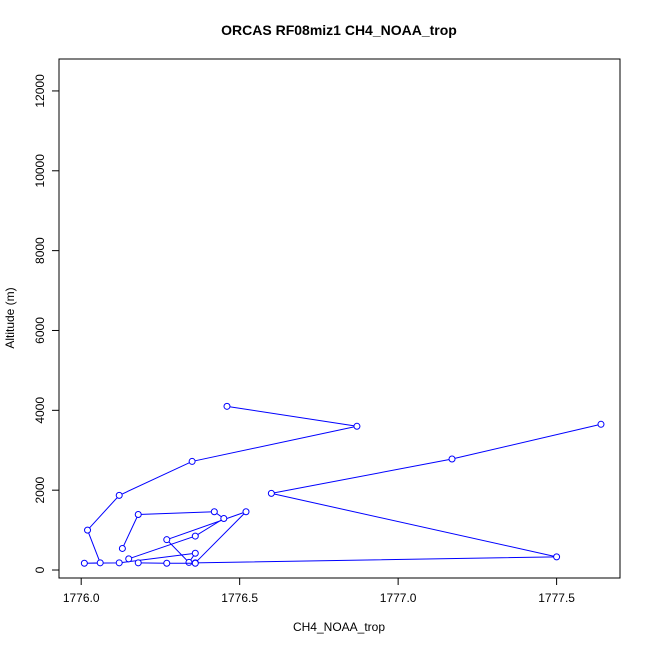 This screenshot has height=650, width=650. I want to click on x-tick-label: 1776.5, so click(239, 598).